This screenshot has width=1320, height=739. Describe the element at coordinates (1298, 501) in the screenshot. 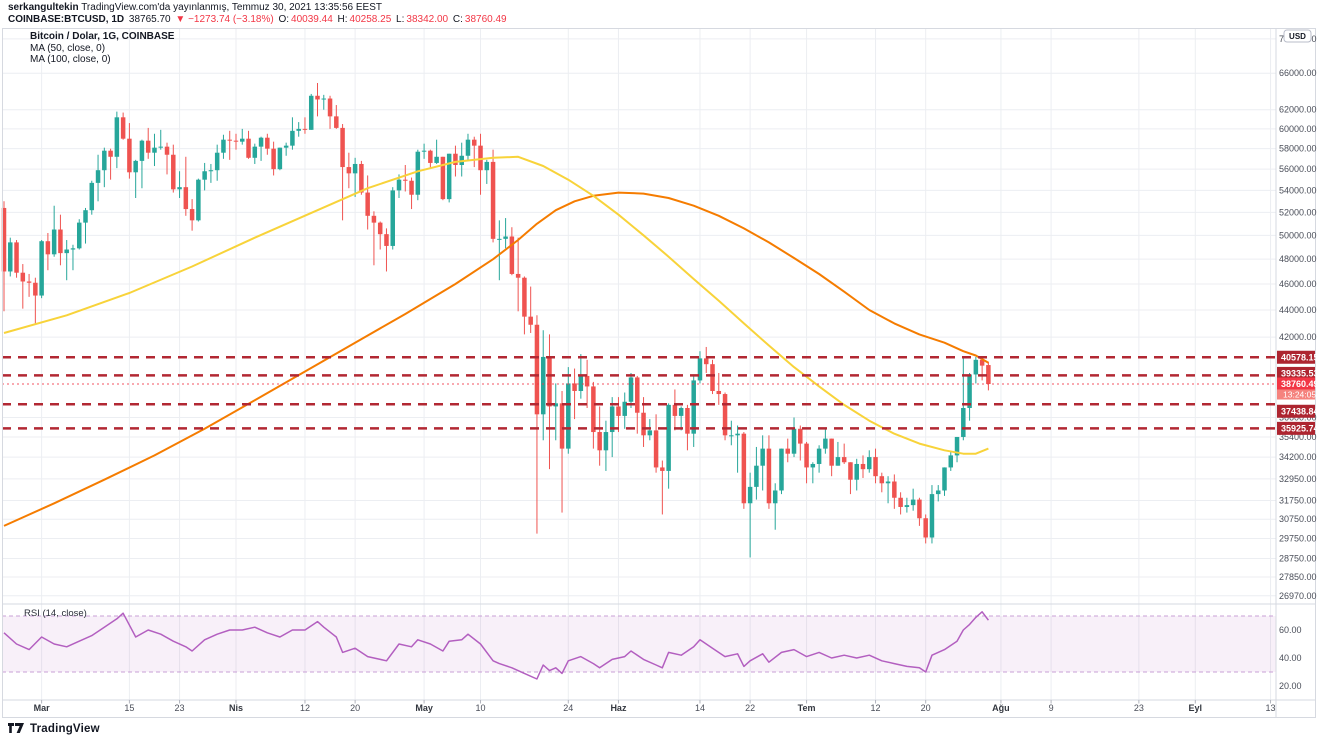

I see `svg-text: 31750.00` at that location.